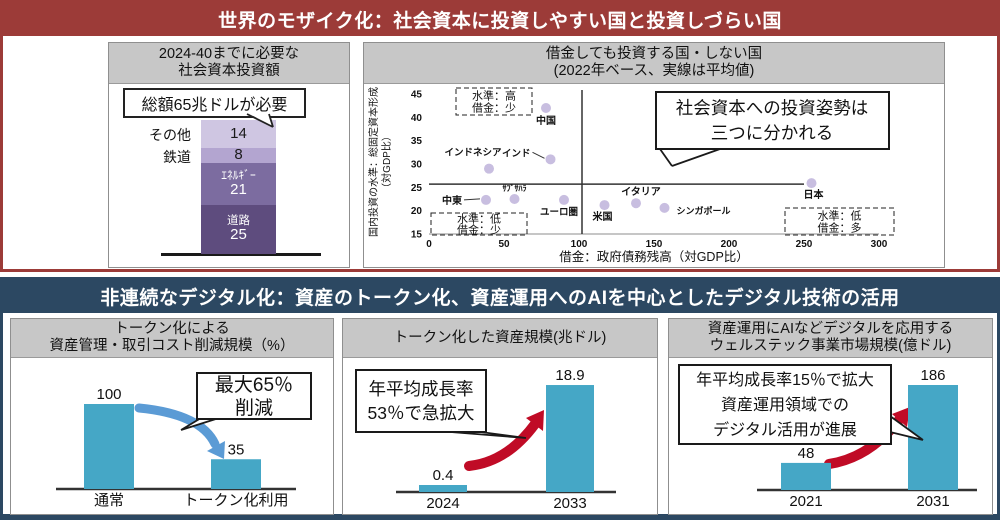 The height and width of the screenshot is (520, 1000). Describe the element at coordinates (421, 413) in the screenshot. I see `callout-text: 53％で急拡大` at that location.